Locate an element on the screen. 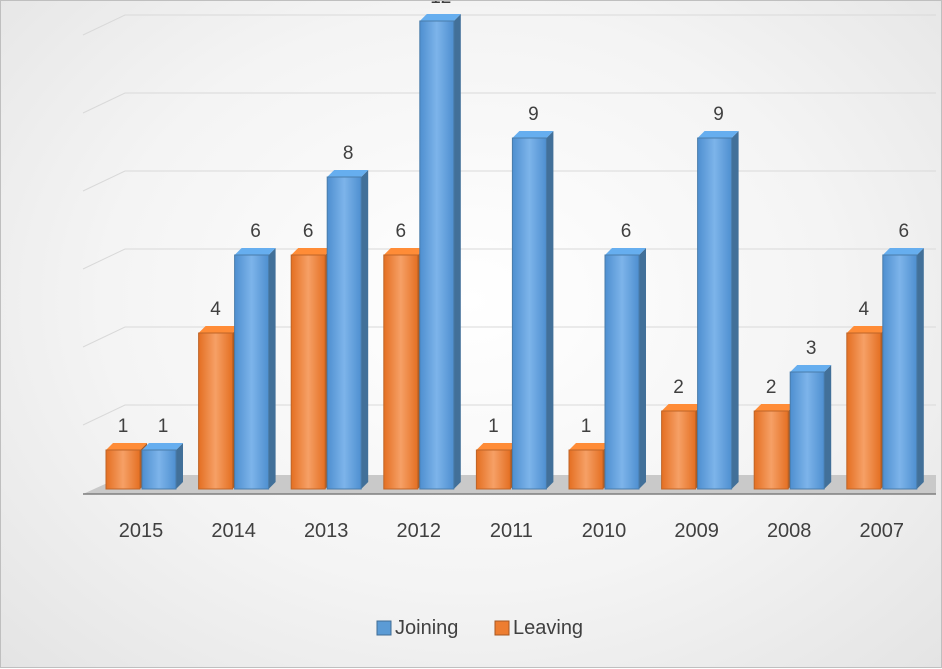  legend-label-joining: Joining is located at coordinates (426, 628).